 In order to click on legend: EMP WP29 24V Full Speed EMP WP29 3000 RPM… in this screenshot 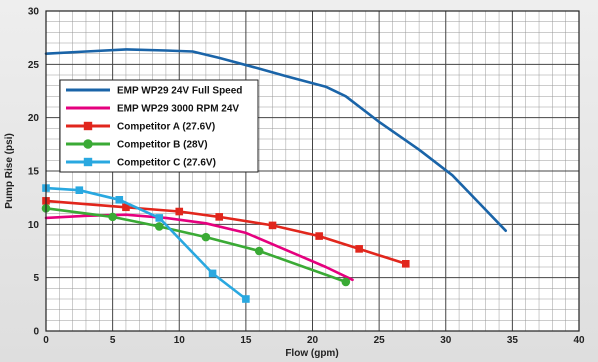, I will do `click(159, 126)`.